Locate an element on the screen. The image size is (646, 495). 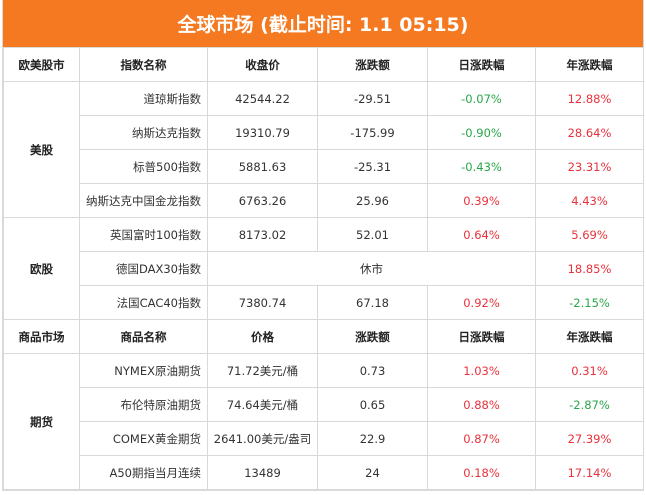
close-price: 74.64美元/桶 is located at coordinates (262, 404).